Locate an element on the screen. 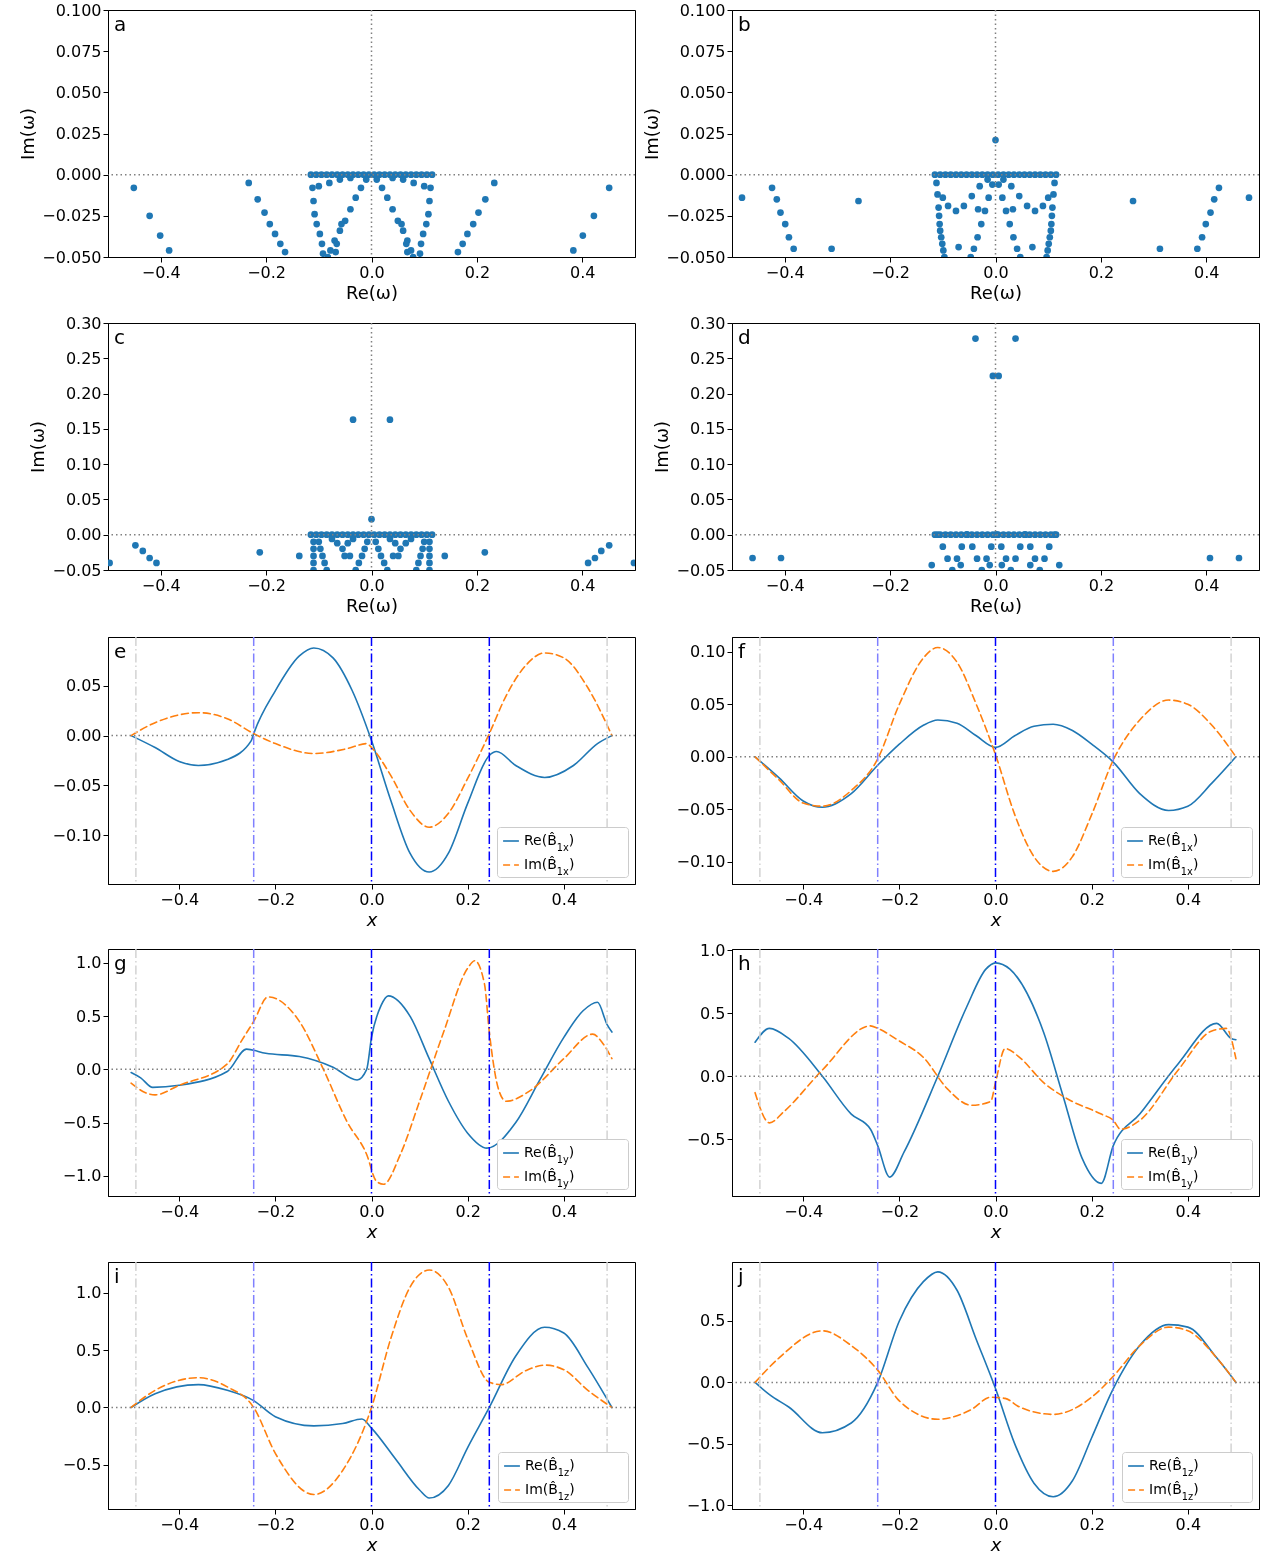 The image size is (1274, 1557). legend-label: Re(B̂$_{1y}$) is located at coordinates (549, 1154).